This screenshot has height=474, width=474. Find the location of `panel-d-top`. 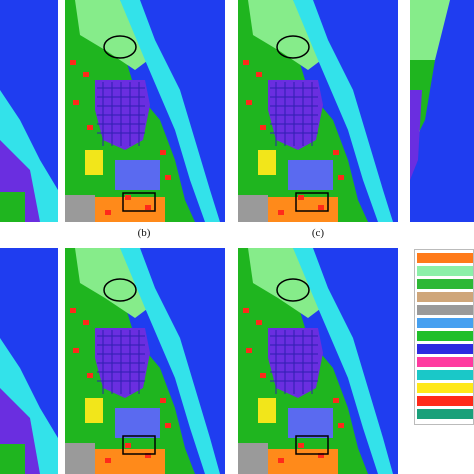

panel-d-top is located at coordinates (442, 111).